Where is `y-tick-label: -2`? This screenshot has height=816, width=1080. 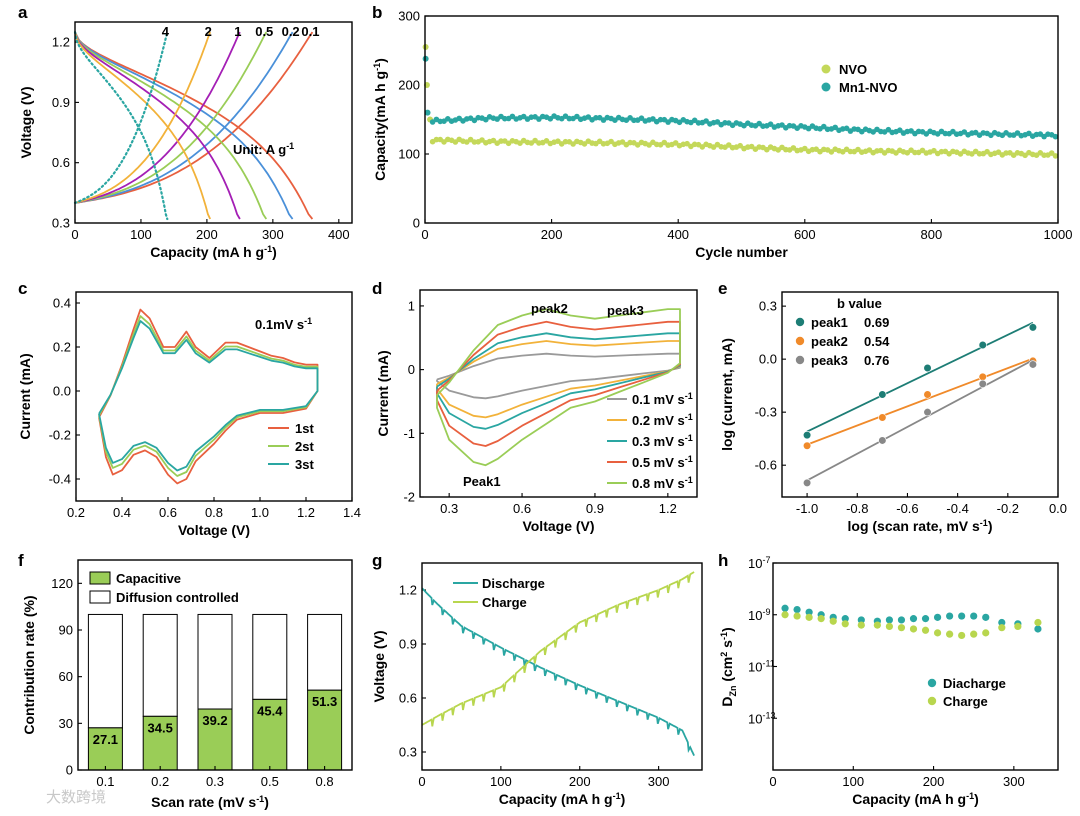
y-tick-label: -2 is located at coordinates (409, 497).